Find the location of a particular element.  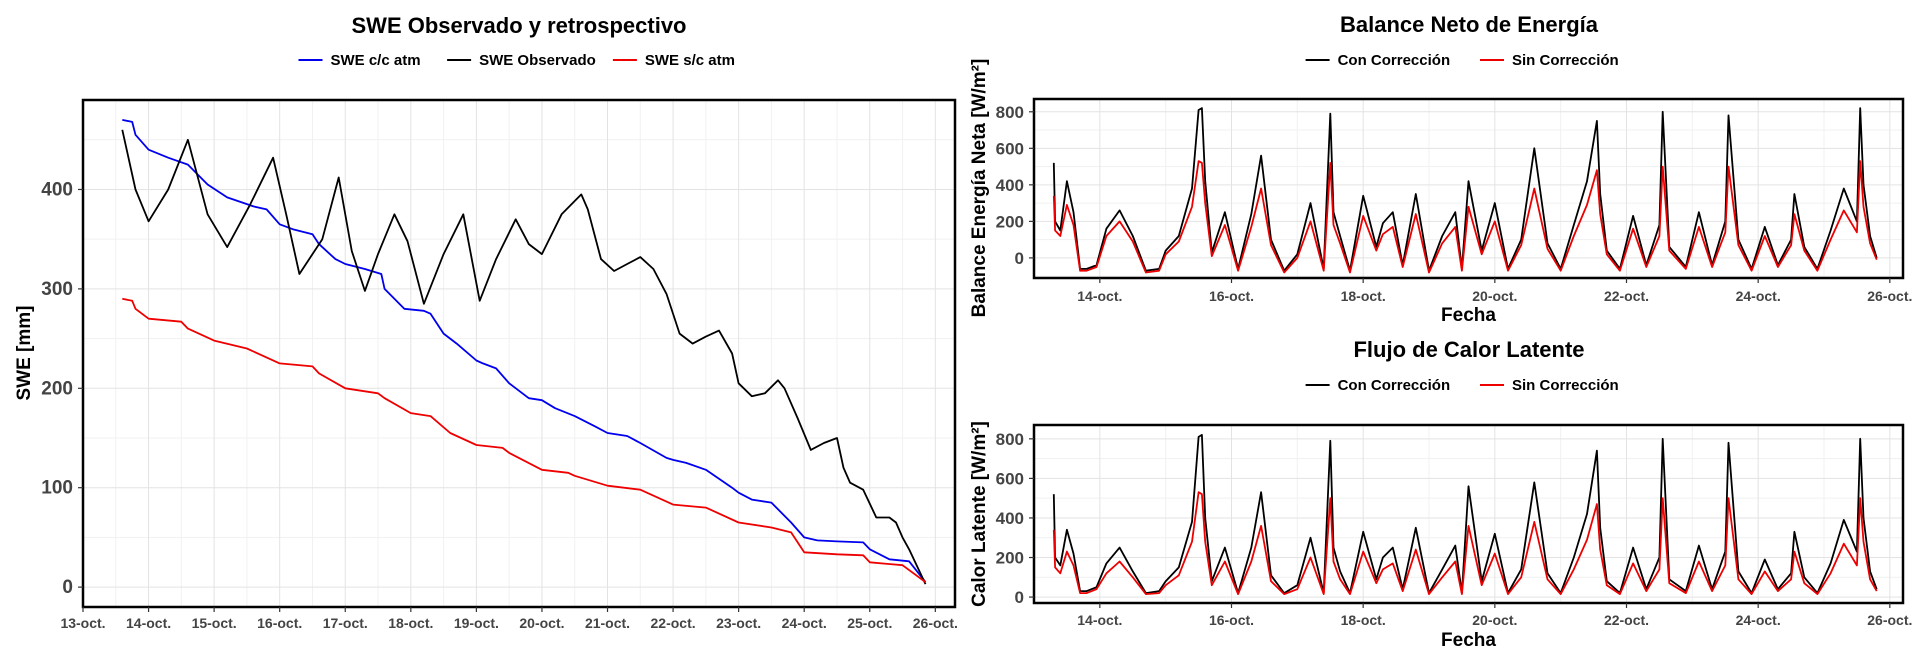

y-axis-label: Balance Energía Neta [W/m²] is located at coordinates (979, 188).